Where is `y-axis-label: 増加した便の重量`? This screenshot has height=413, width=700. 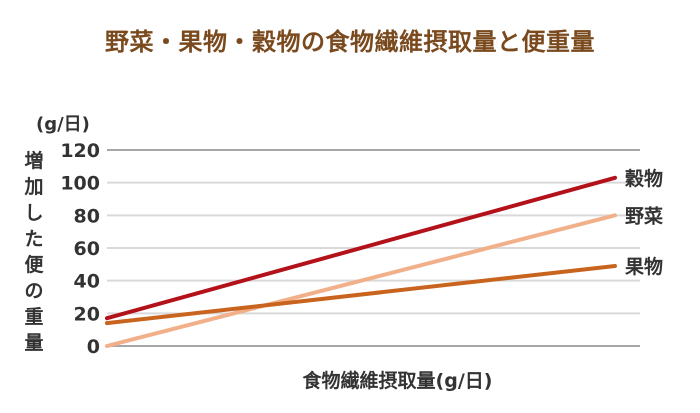 y-axis-label: 増加した便の重量 is located at coordinates (34, 252).